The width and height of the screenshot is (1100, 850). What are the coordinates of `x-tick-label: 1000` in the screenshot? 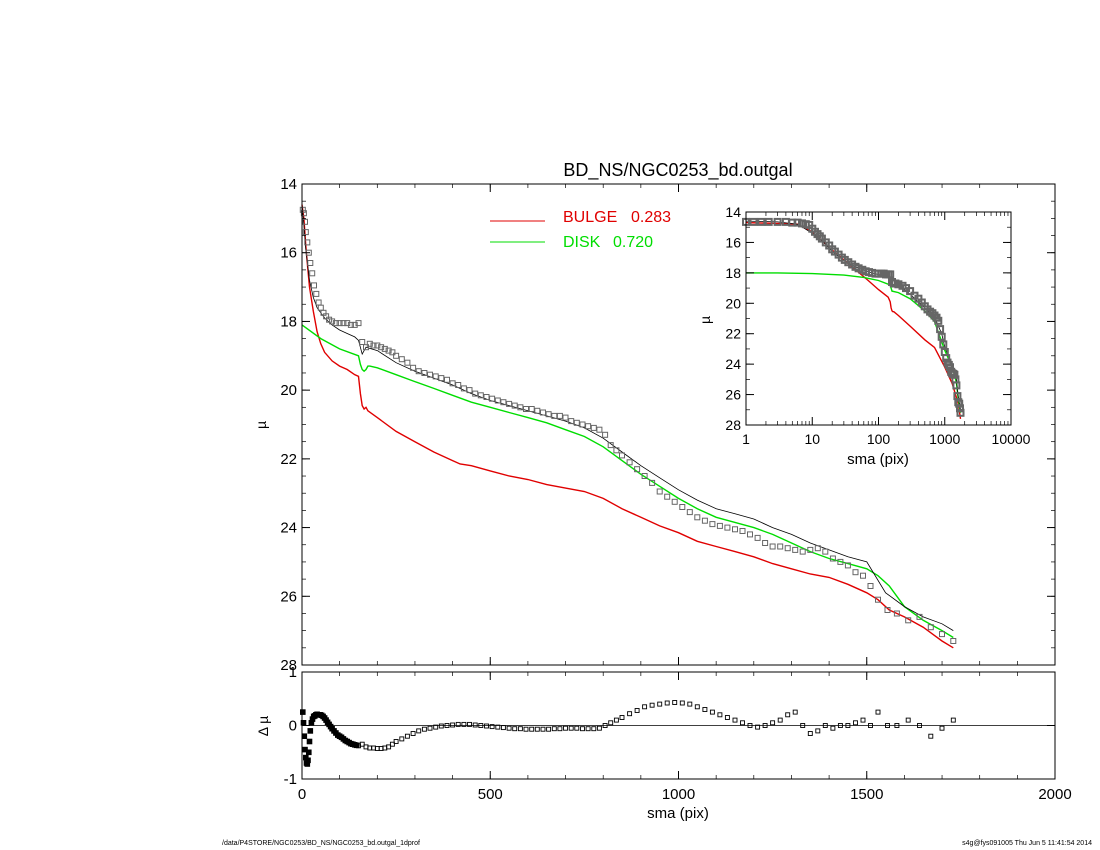 It's located at (678, 794).